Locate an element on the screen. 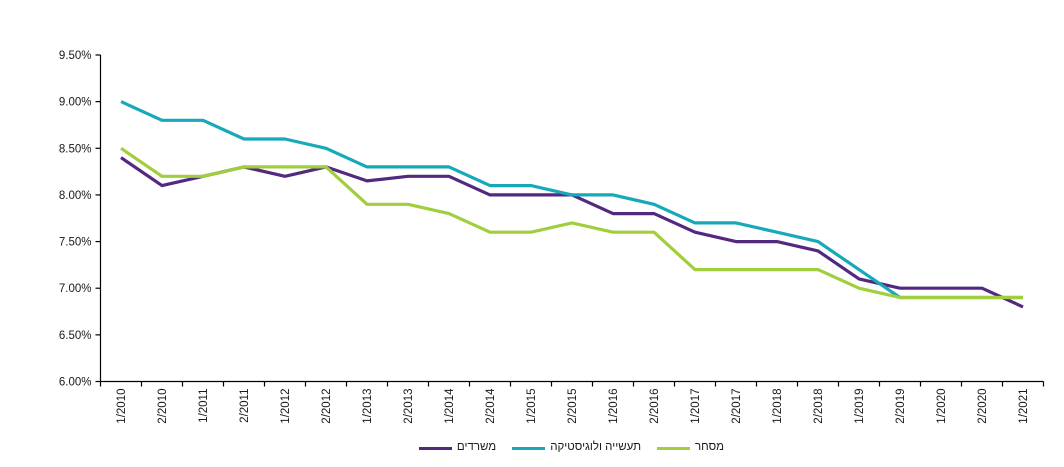 This screenshot has width=1064, height=467. x-axis-label: 2/2010 is located at coordinates (163, 406).